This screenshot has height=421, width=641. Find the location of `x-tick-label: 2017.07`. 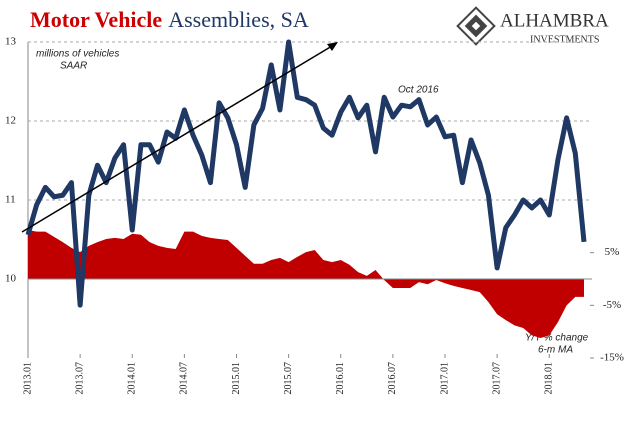

x-tick-label: 2017.07 is located at coordinates (496, 378).